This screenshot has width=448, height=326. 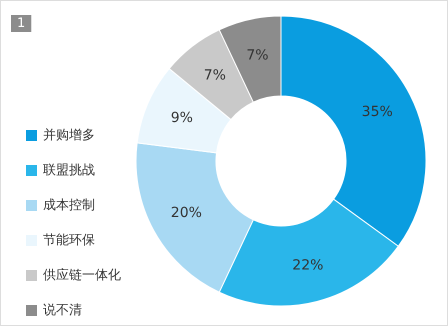 I want to click on data-label: 20%, so click(x=186, y=213).